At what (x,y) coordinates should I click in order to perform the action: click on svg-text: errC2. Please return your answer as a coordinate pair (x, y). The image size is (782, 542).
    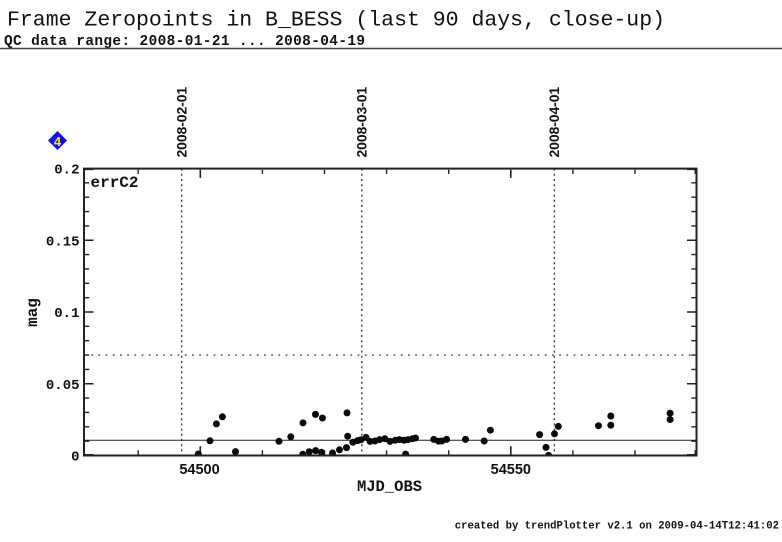
    Looking at the image, I should click on (115, 183).